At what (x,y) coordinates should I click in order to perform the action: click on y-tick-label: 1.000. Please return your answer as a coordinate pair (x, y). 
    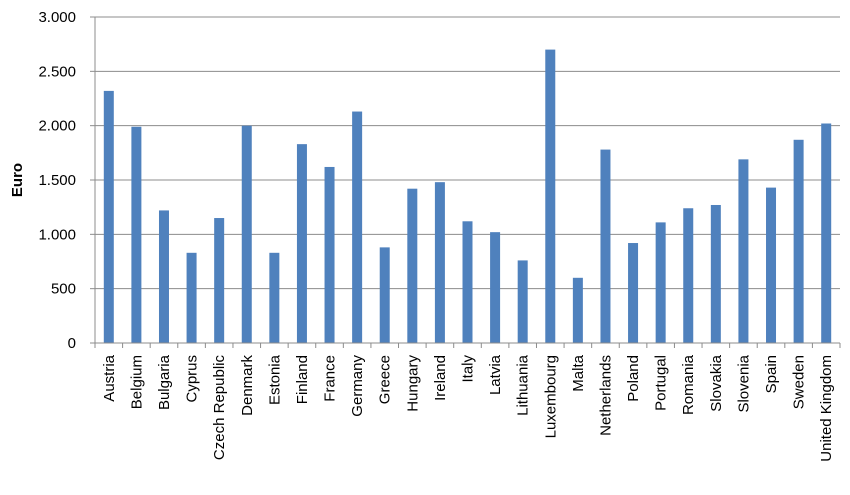
    Looking at the image, I should click on (57, 234).